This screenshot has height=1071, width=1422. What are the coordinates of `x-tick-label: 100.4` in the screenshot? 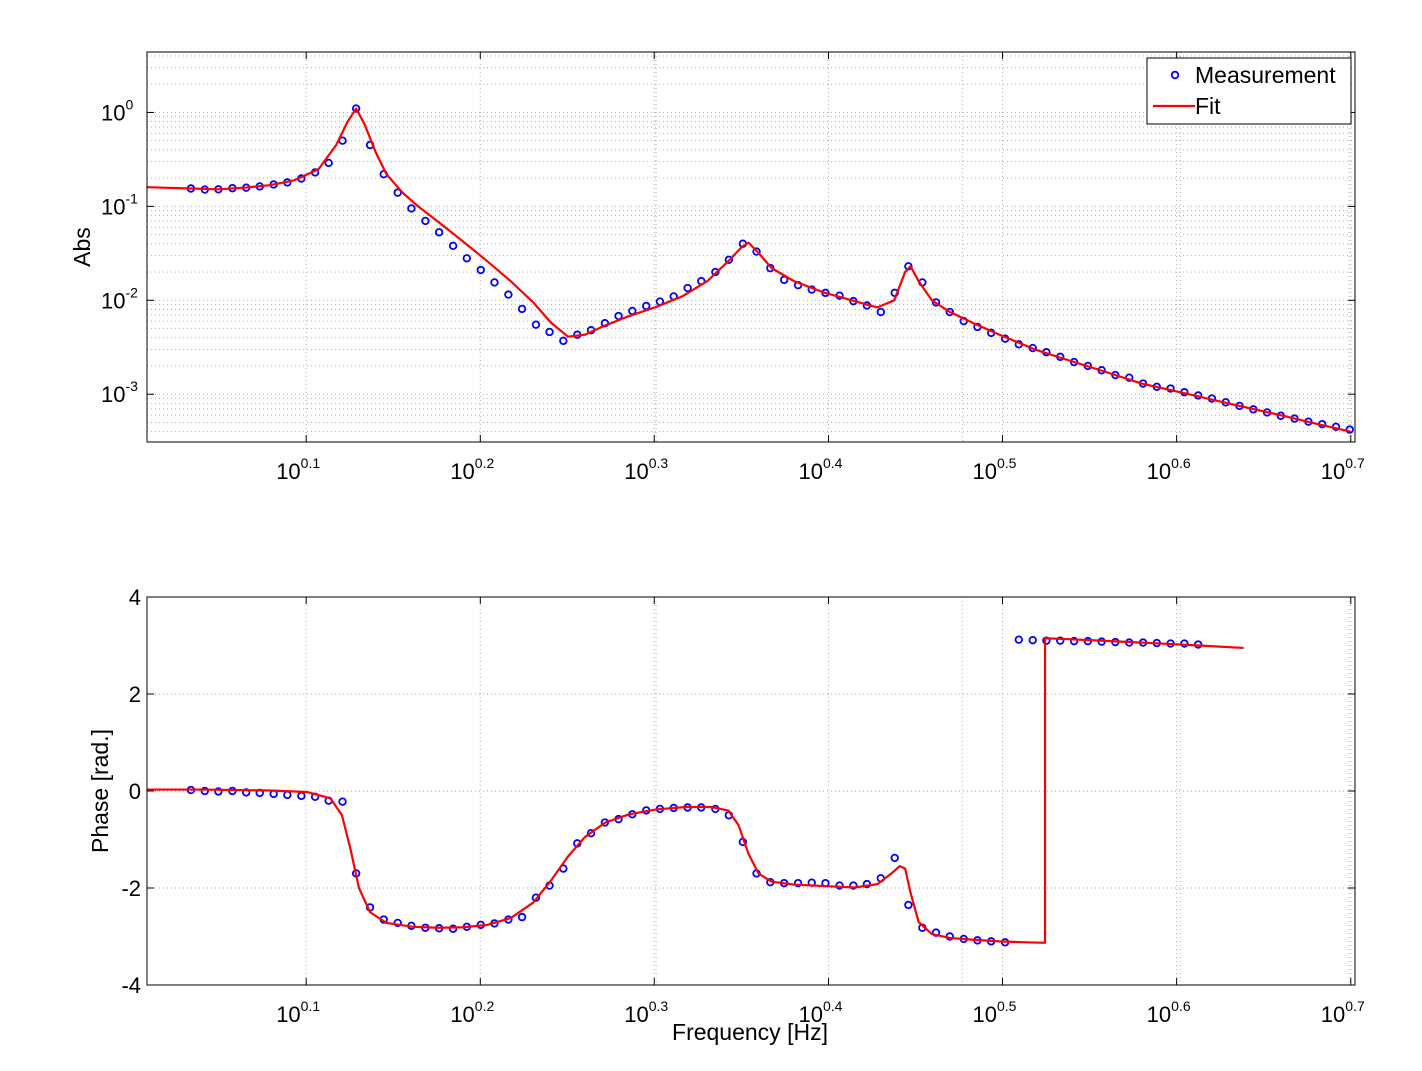 It's located at (821, 469).